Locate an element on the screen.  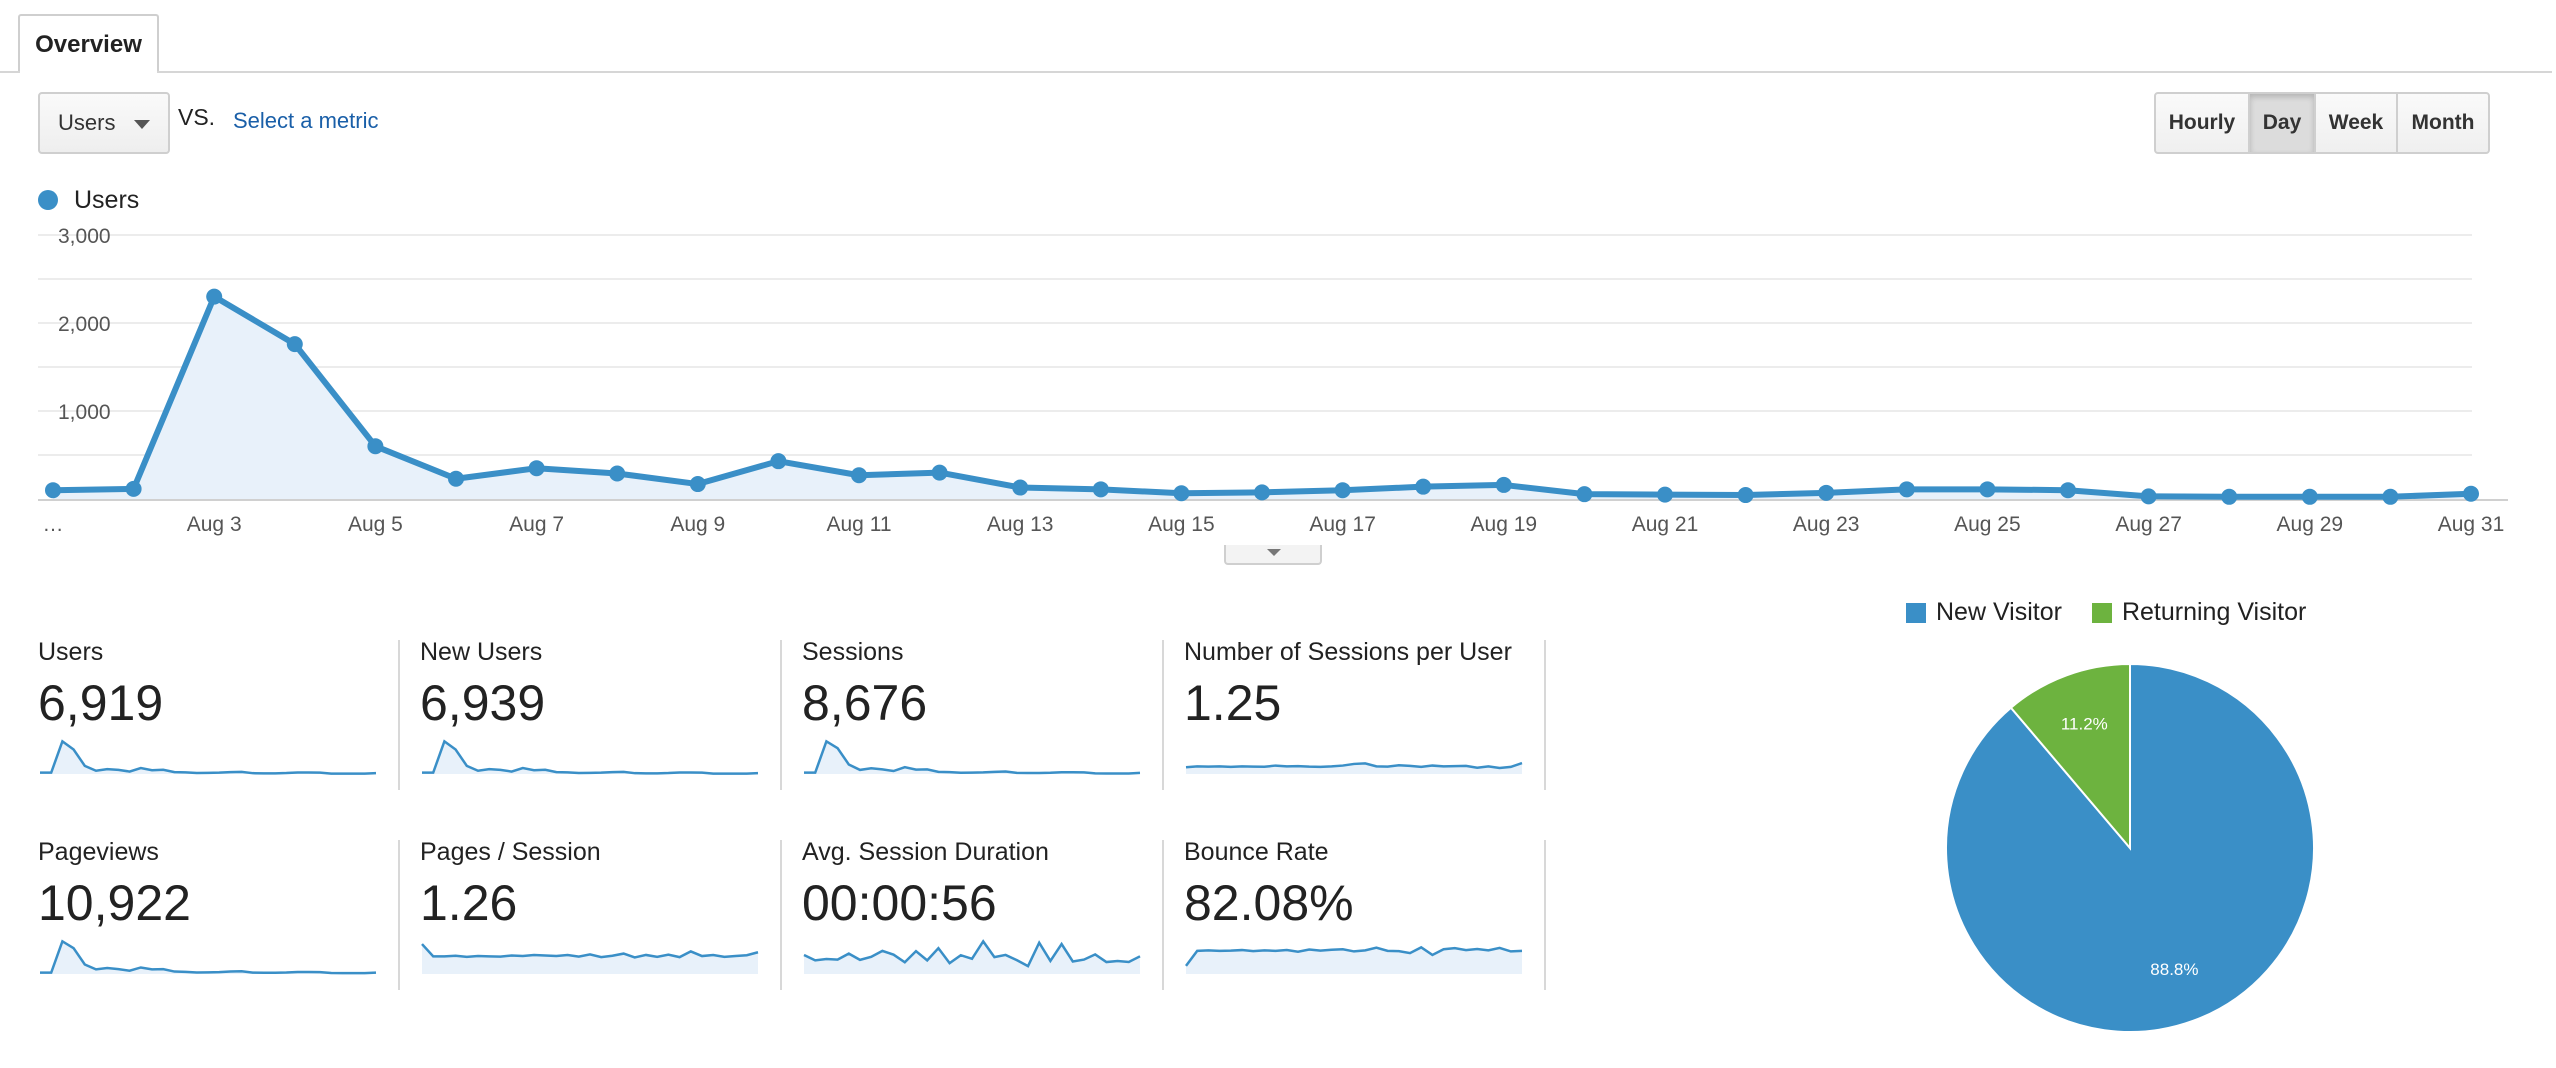
x-tick-label: Aug 9 is located at coordinates (697, 524).